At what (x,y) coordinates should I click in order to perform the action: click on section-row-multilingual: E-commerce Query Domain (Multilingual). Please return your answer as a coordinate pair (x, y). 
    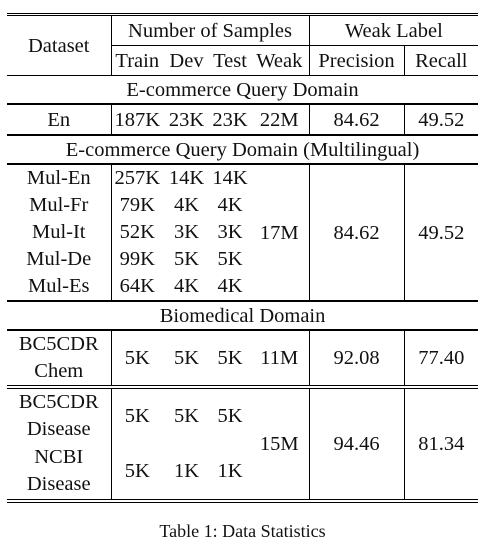
    Looking at the image, I should click on (243, 150).